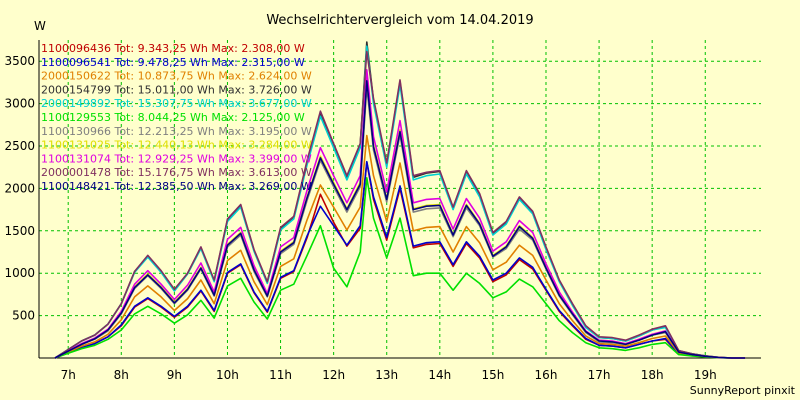  Describe the element at coordinates (19, 146) in the screenshot. I see `y-tick-label-4: 2500` at that location.